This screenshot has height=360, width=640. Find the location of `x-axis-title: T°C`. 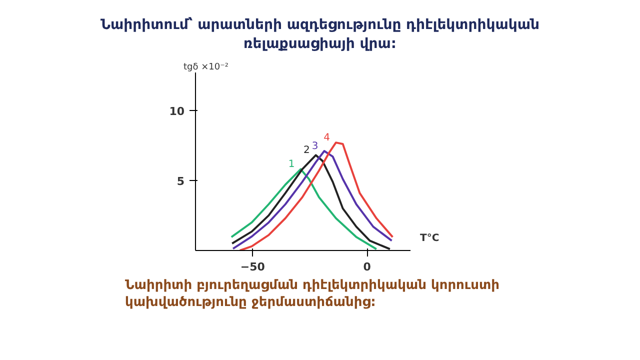

x-axis-title: T°C is located at coordinates (430, 239).